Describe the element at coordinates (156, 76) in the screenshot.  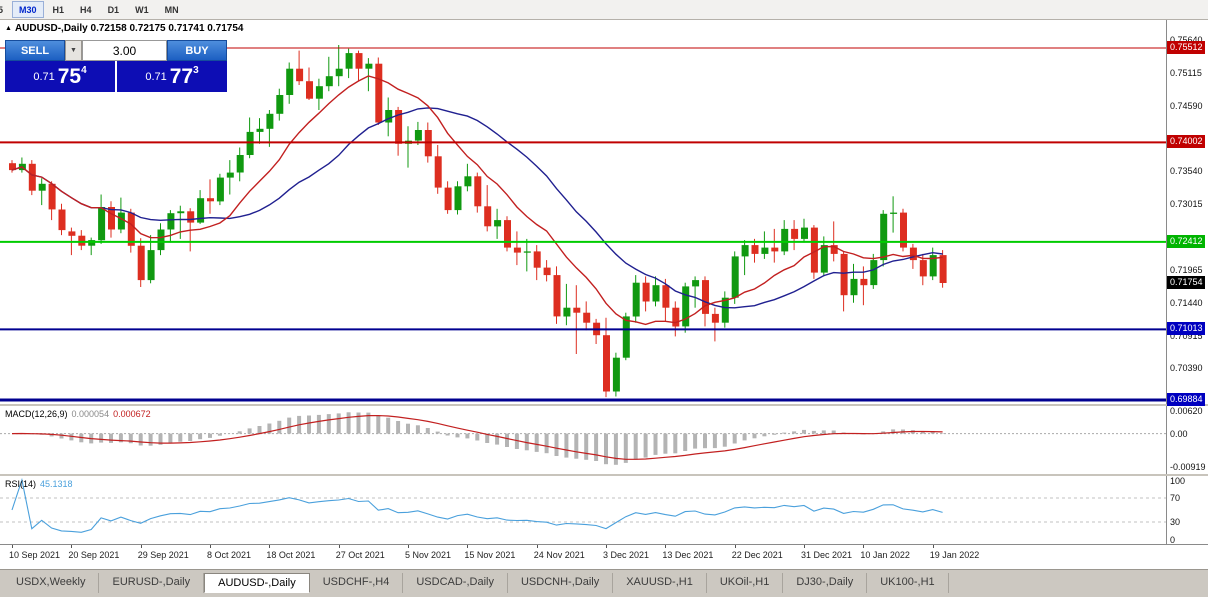
I see `buy-price-prefix: 0.71` at that location.